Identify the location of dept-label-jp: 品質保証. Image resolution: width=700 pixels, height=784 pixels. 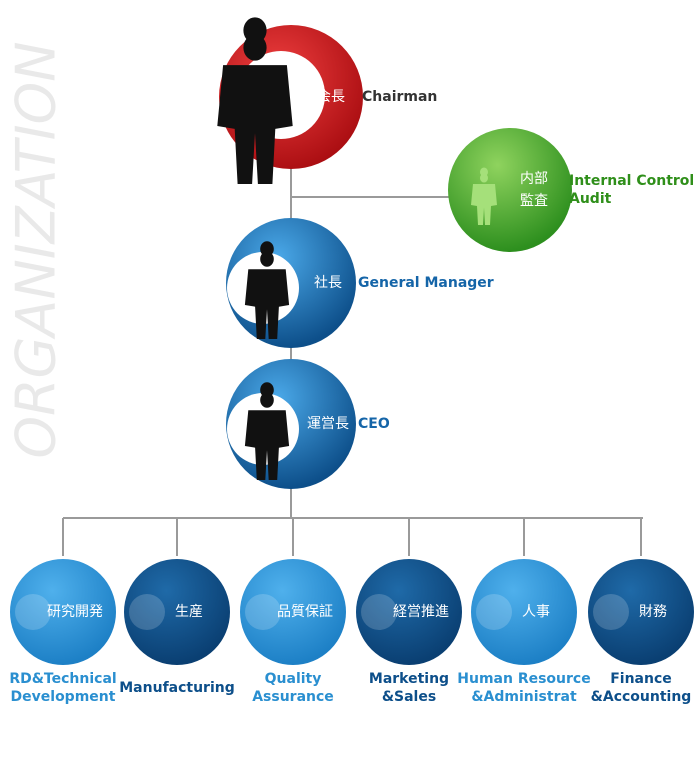
(305, 612).